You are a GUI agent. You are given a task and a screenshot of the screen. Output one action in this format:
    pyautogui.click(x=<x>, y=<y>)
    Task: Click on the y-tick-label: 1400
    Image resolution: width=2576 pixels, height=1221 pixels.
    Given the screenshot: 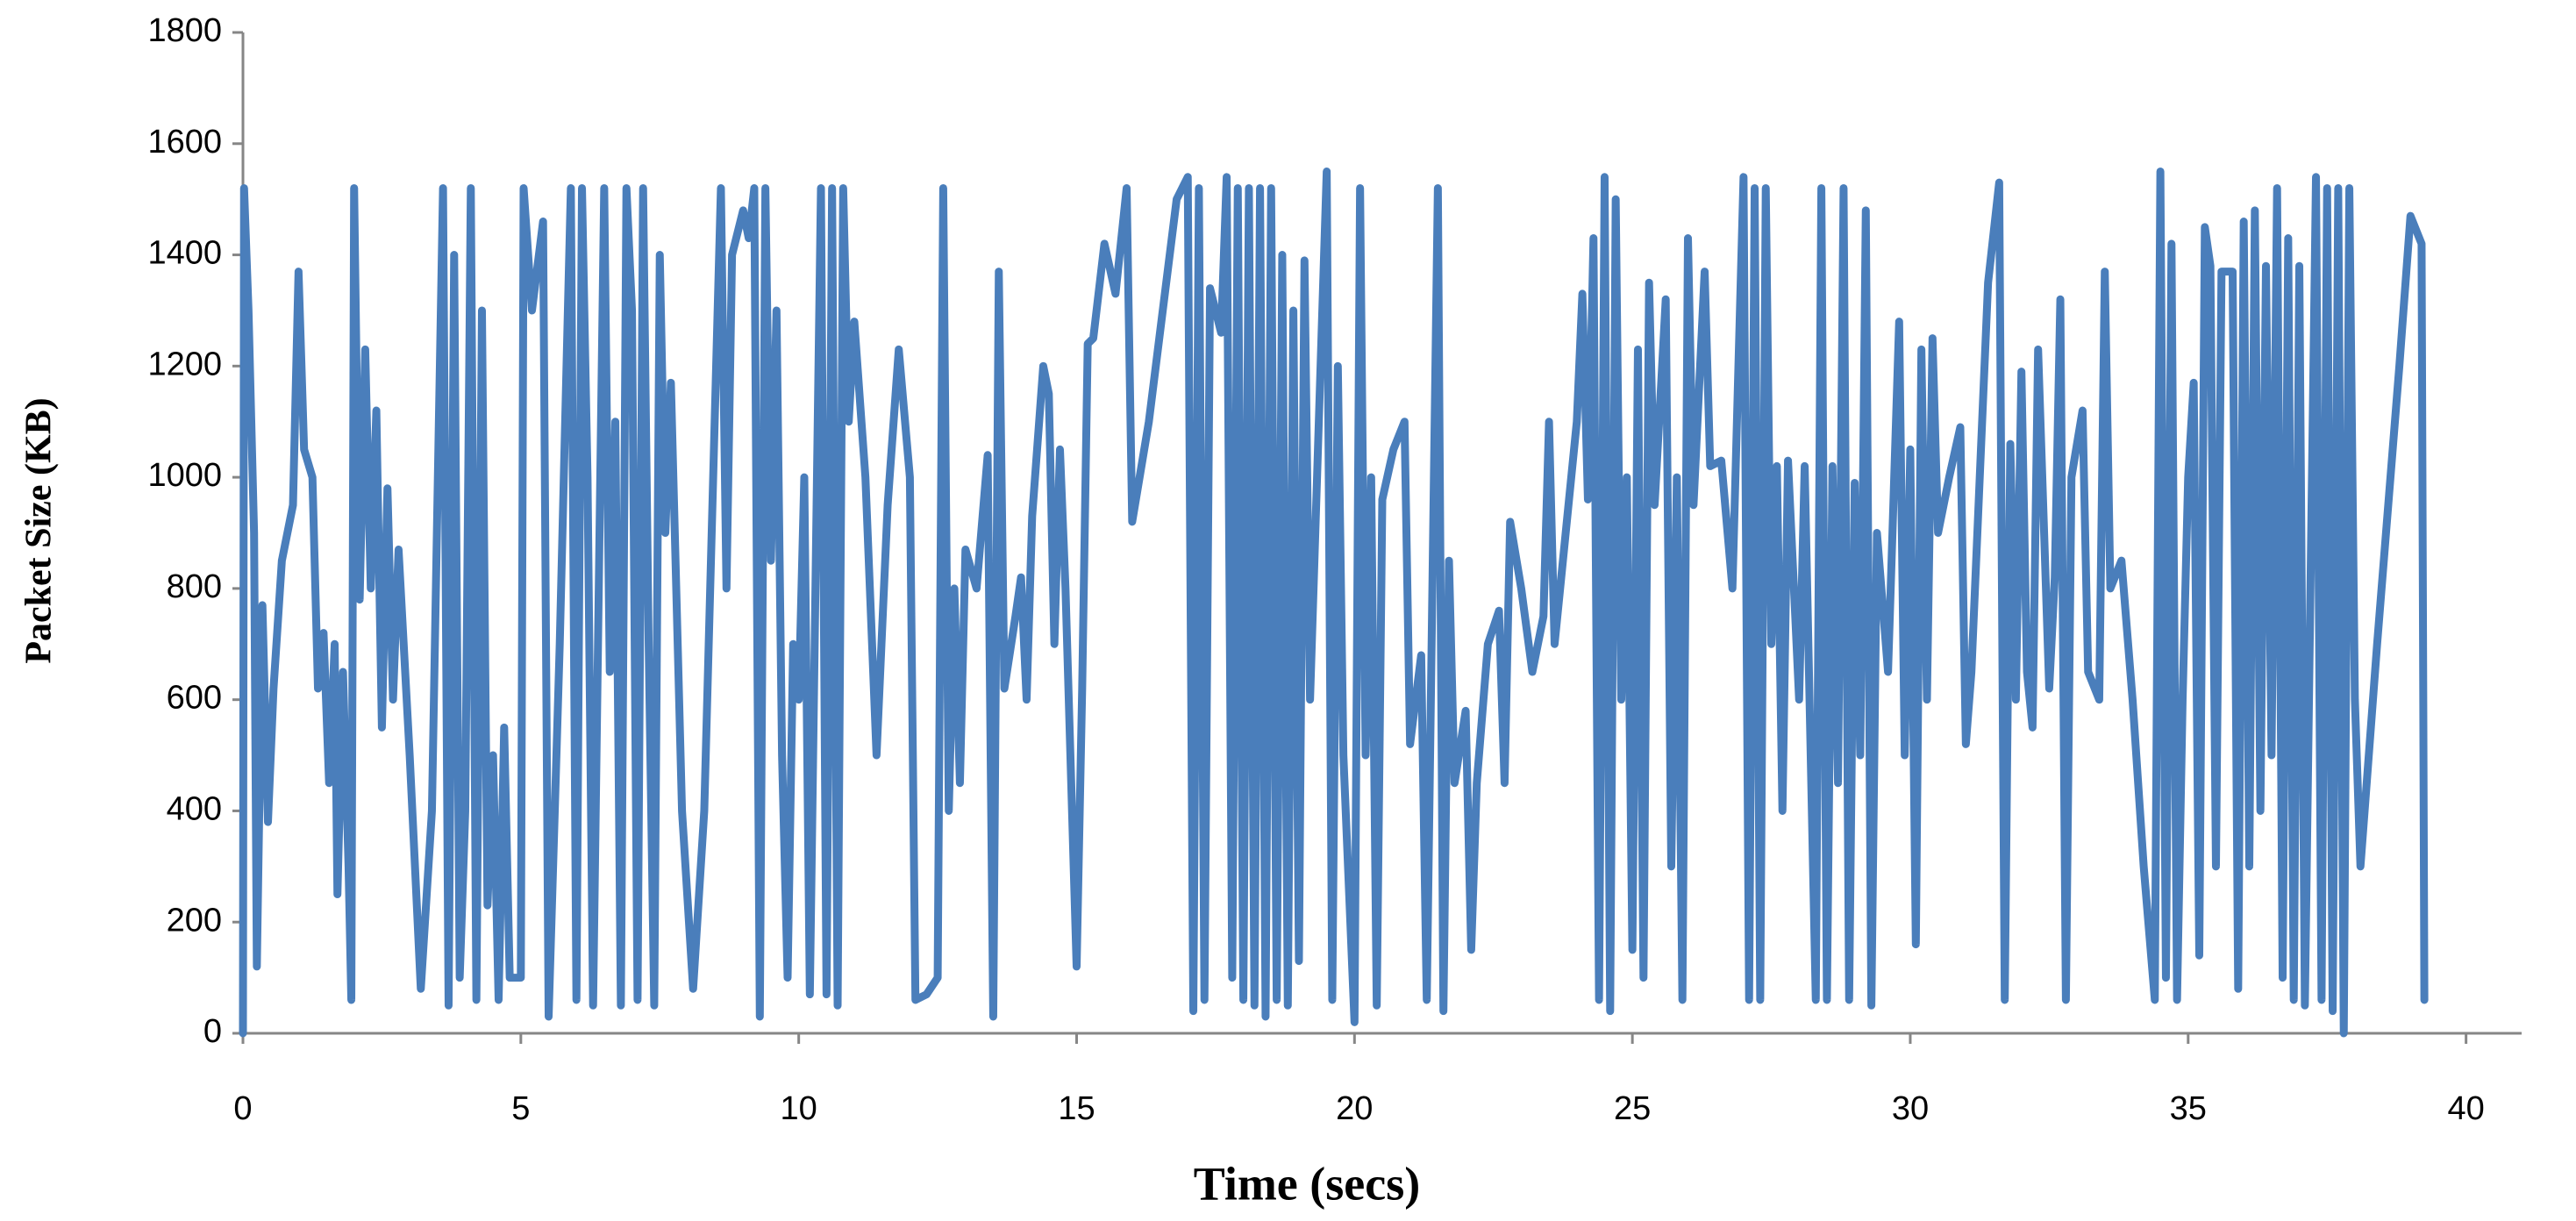 What is the action you would take?
    pyautogui.click(x=185, y=254)
    